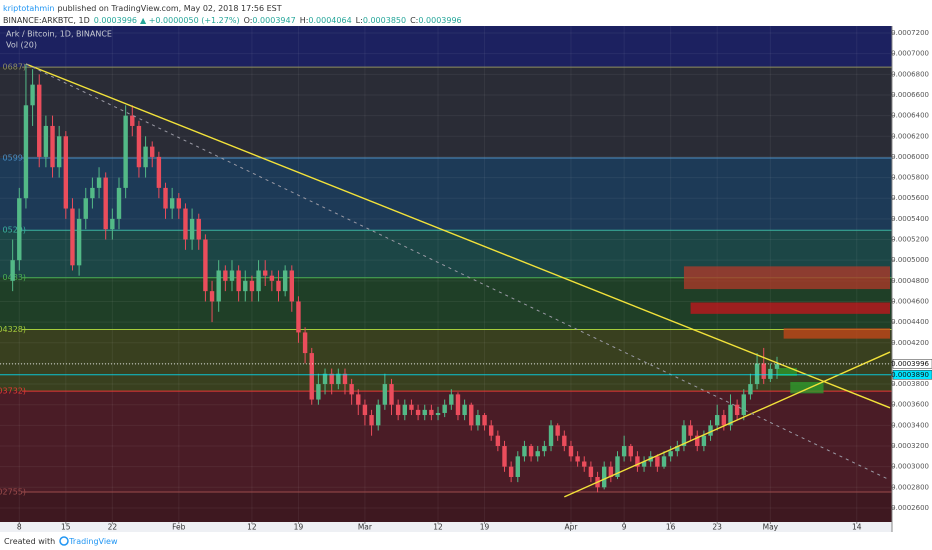 The image size is (932, 550). Describe the element at coordinates (190, 20) in the screenshot. I see `change: ▲ +0.0000050 (+1.27%)` at that location.